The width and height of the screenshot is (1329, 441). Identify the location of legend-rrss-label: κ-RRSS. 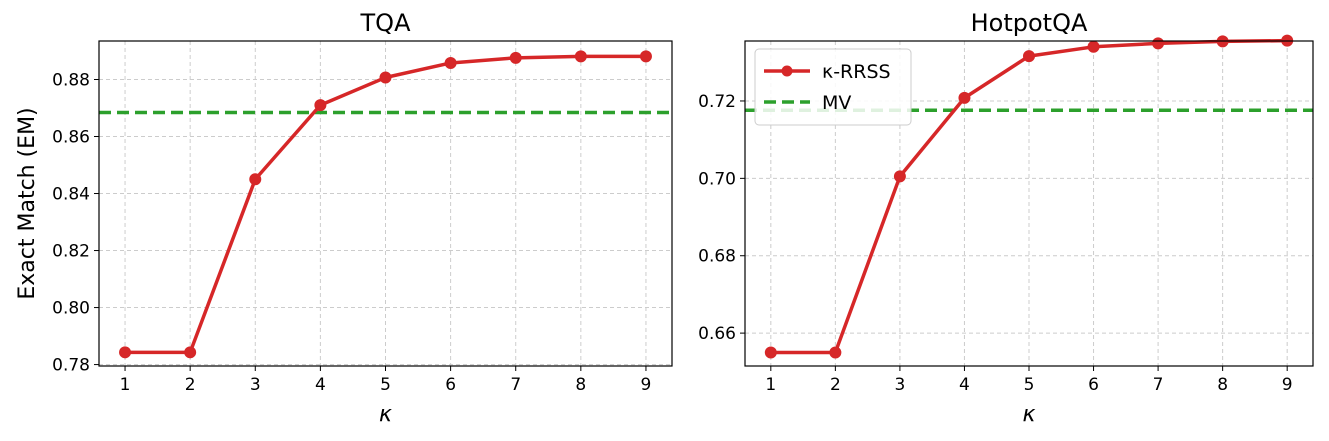
(856, 72).